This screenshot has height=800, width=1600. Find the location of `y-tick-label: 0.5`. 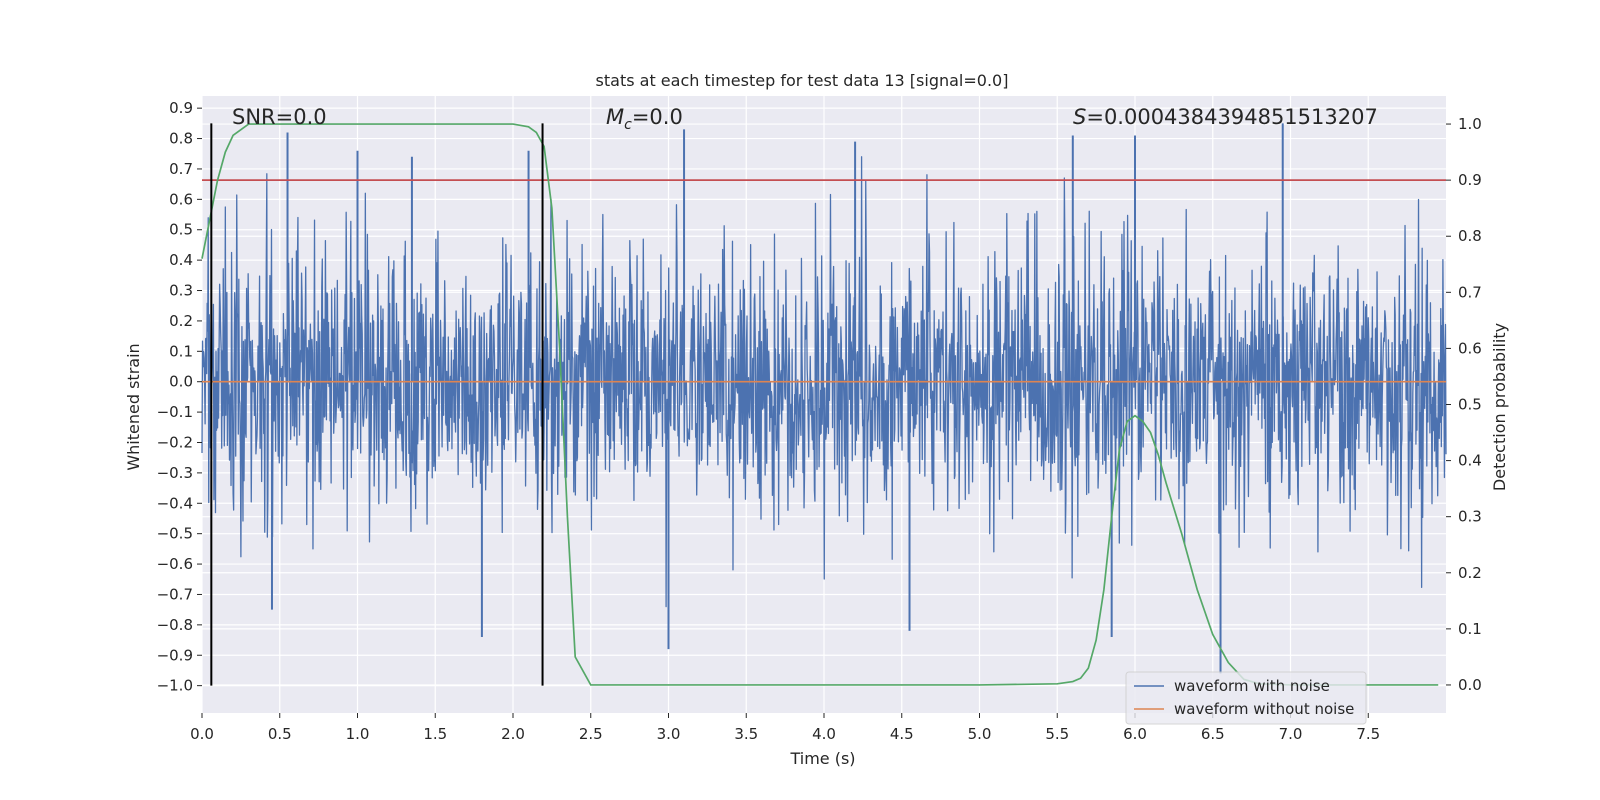

y-tick-label: 0.5 is located at coordinates (181, 230).